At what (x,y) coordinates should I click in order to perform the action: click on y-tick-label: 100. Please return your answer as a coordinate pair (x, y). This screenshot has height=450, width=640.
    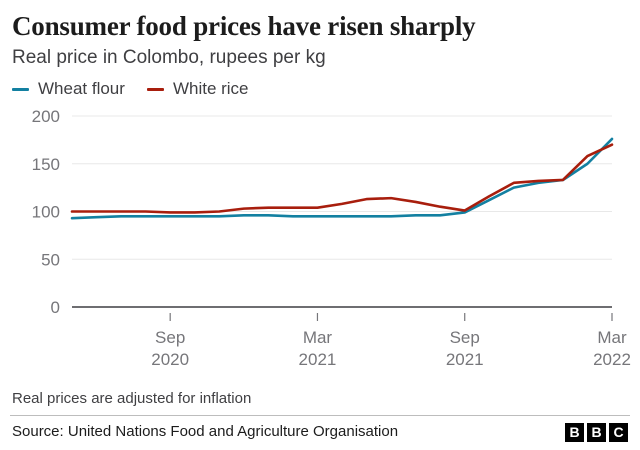
    Looking at the image, I should click on (46, 212).